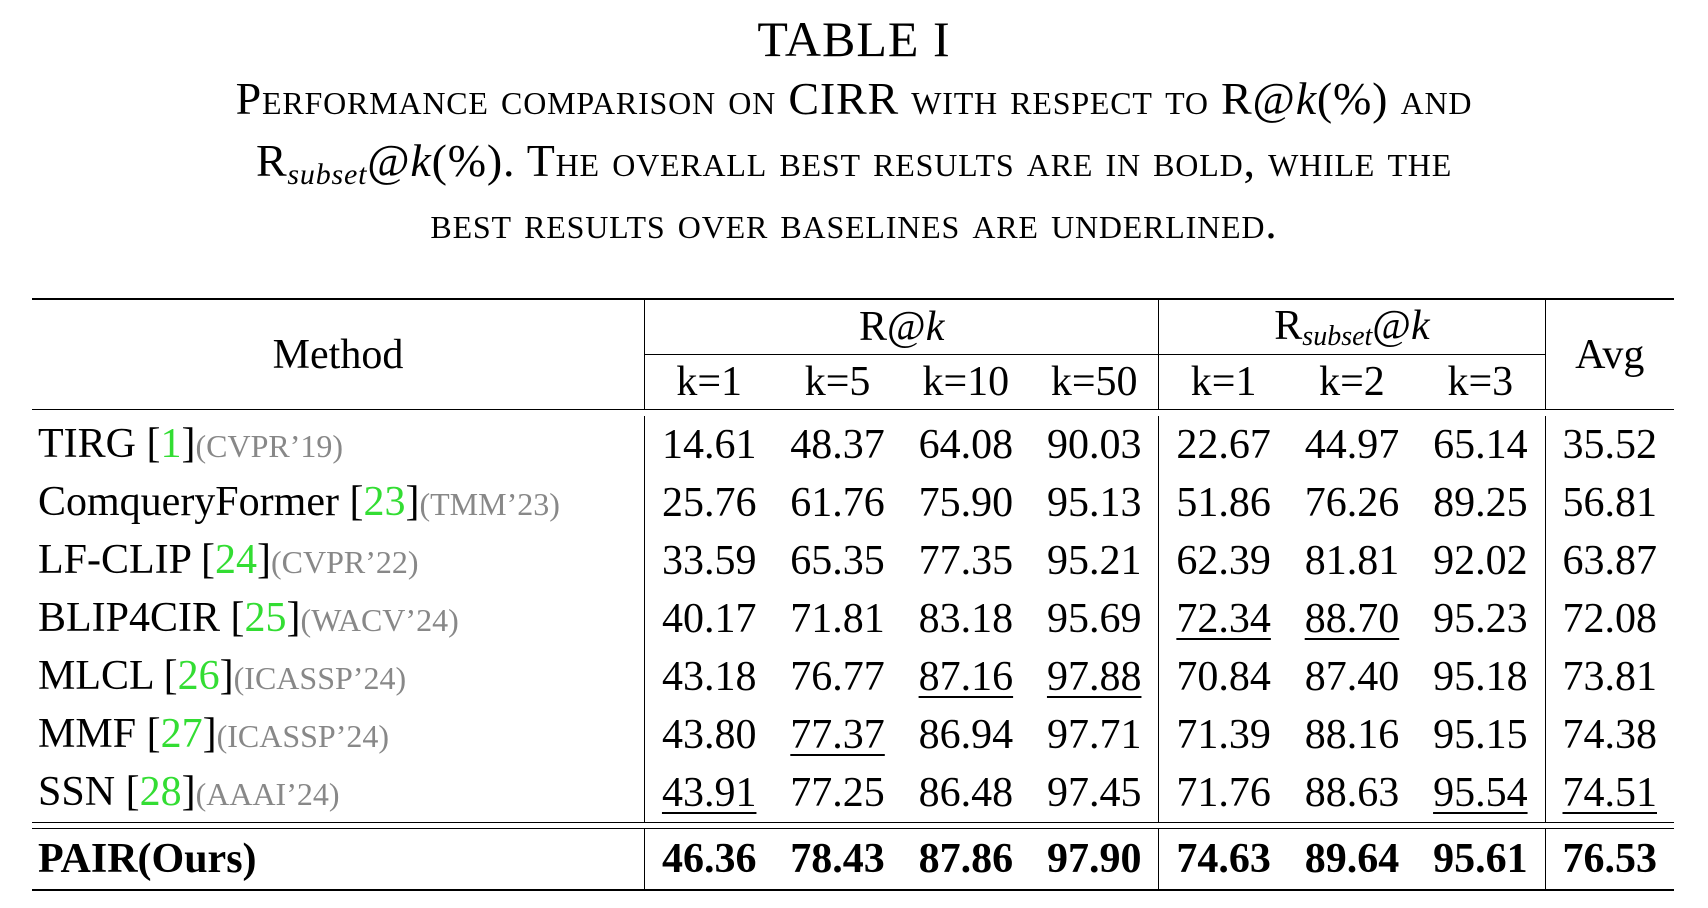  Describe the element at coordinates (966, 793) in the screenshot. I see `value-cell: 86.48` at that location.